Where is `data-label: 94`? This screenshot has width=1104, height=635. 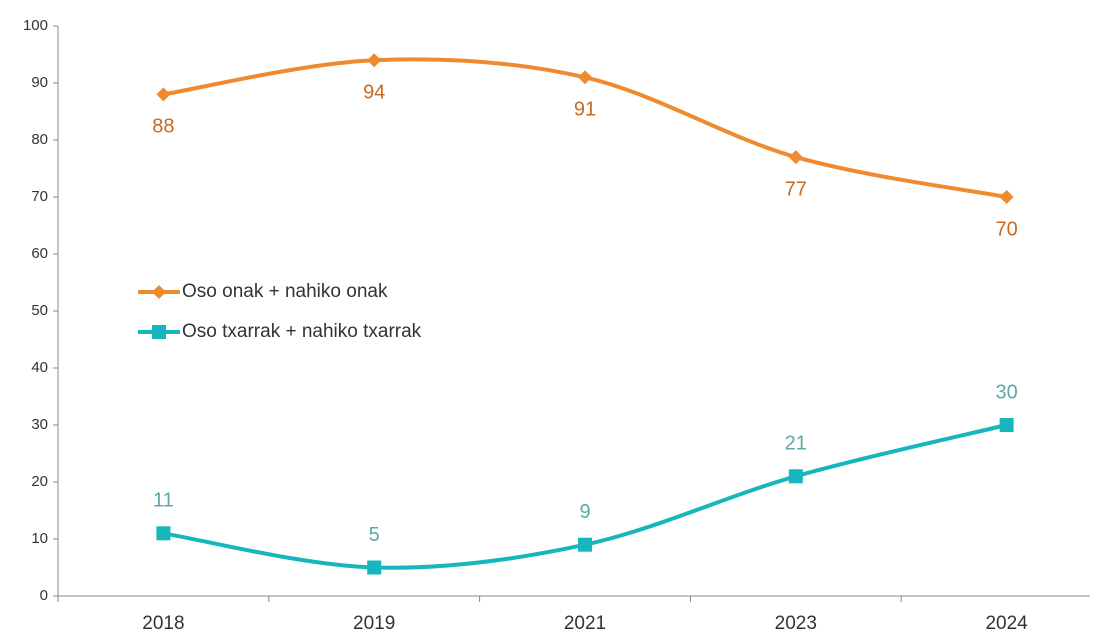 data-label: 94 is located at coordinates (374, 92).